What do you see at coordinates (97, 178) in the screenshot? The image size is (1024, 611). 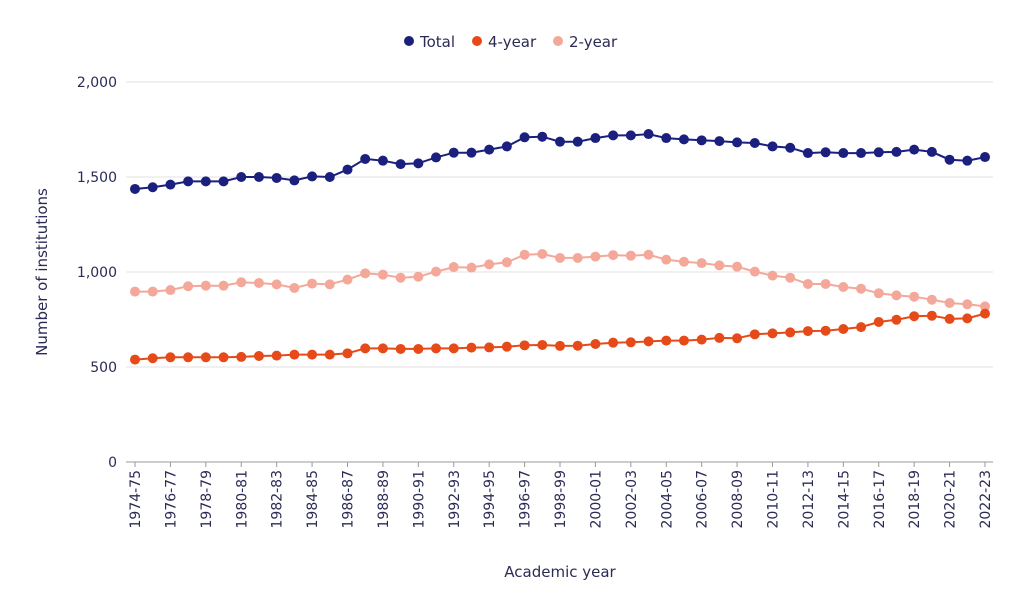 I see `y-tick-label: 1,500` at bounding box center [97, 178].